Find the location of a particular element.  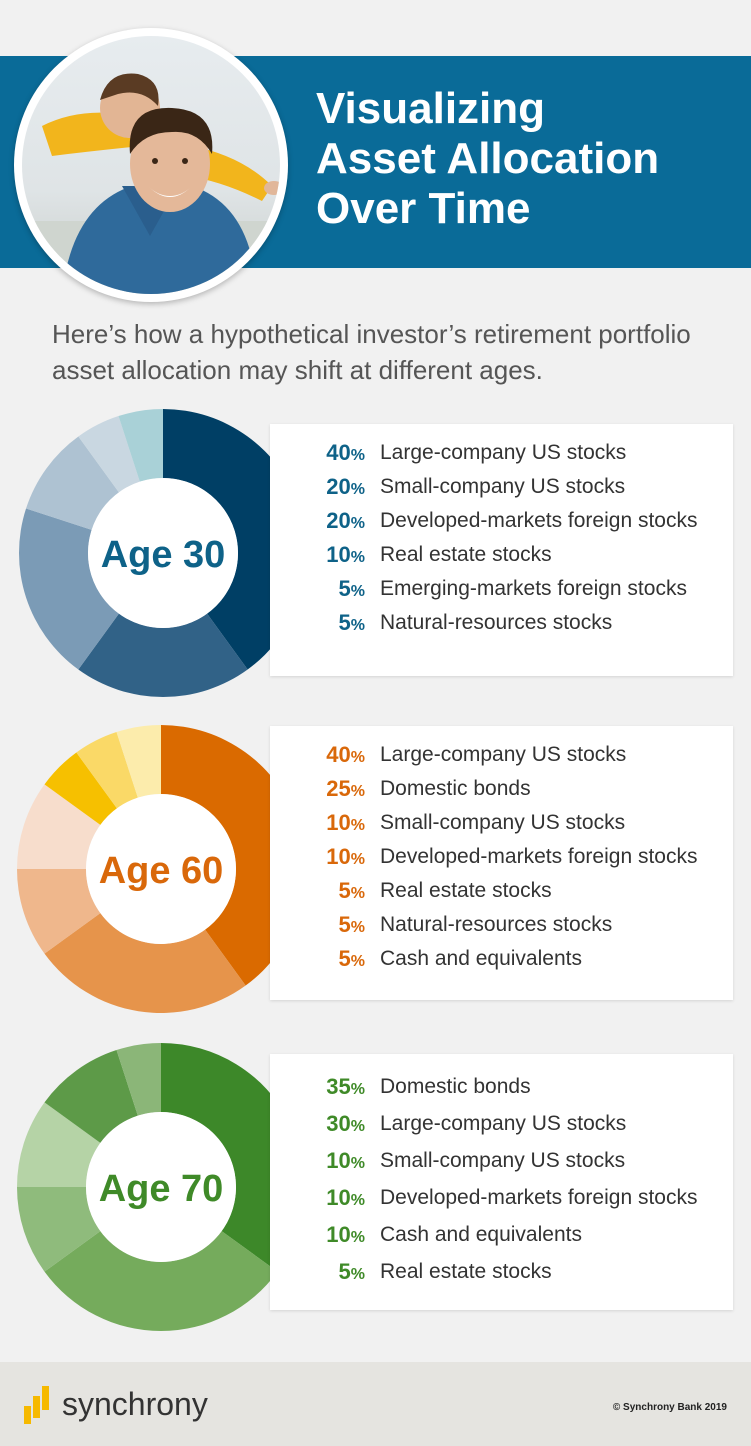

legend-row: 5% Emerging-markets foreign stocks is located at coordinates (501, 589).